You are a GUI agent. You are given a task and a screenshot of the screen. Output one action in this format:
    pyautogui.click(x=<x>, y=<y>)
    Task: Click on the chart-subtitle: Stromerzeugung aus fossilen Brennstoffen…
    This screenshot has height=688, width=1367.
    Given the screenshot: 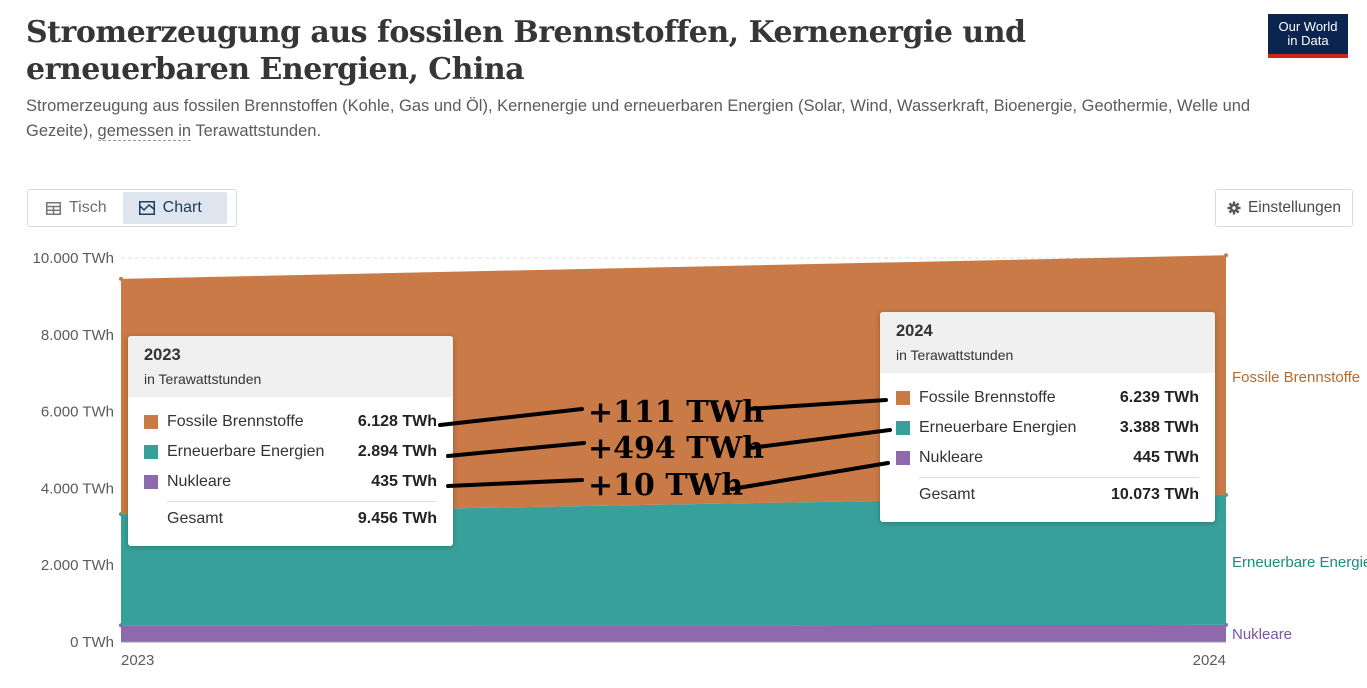 What is the action you would take?
    pyautogui.click(x=686, y=118)
    